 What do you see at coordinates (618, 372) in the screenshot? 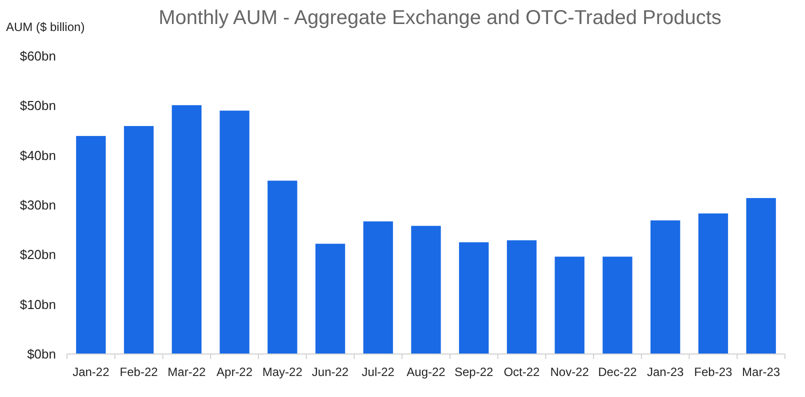
I see `x-tick-label: Dec-22` at bounding box center [618, 372].